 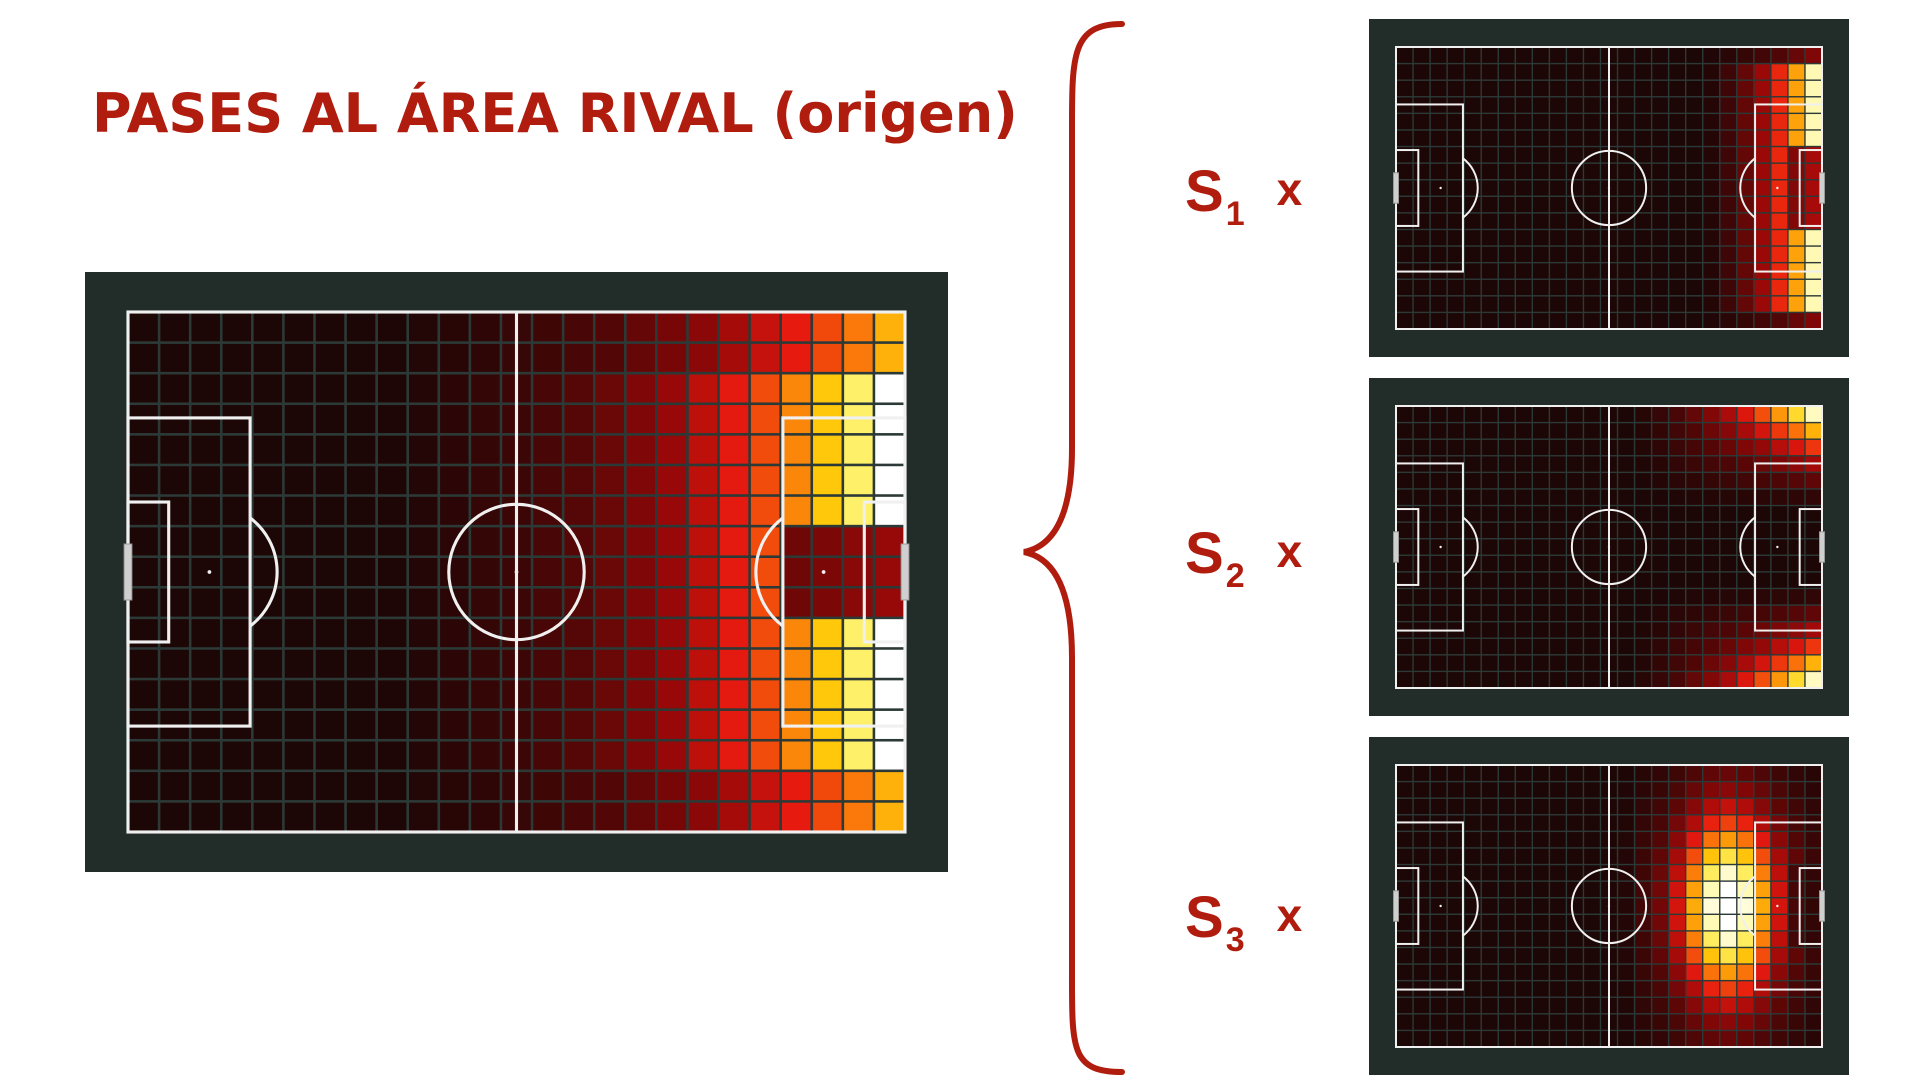 What do you see at coordinates (1777, 547) in the screenshot?
I see `right-penalty-spot` at bounding box center [1777, 547].